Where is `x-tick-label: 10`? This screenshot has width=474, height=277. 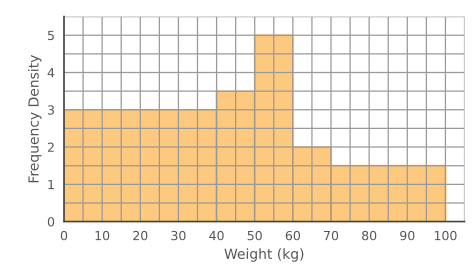
x-tick-label: 10 is located at coordinates (103, 235).